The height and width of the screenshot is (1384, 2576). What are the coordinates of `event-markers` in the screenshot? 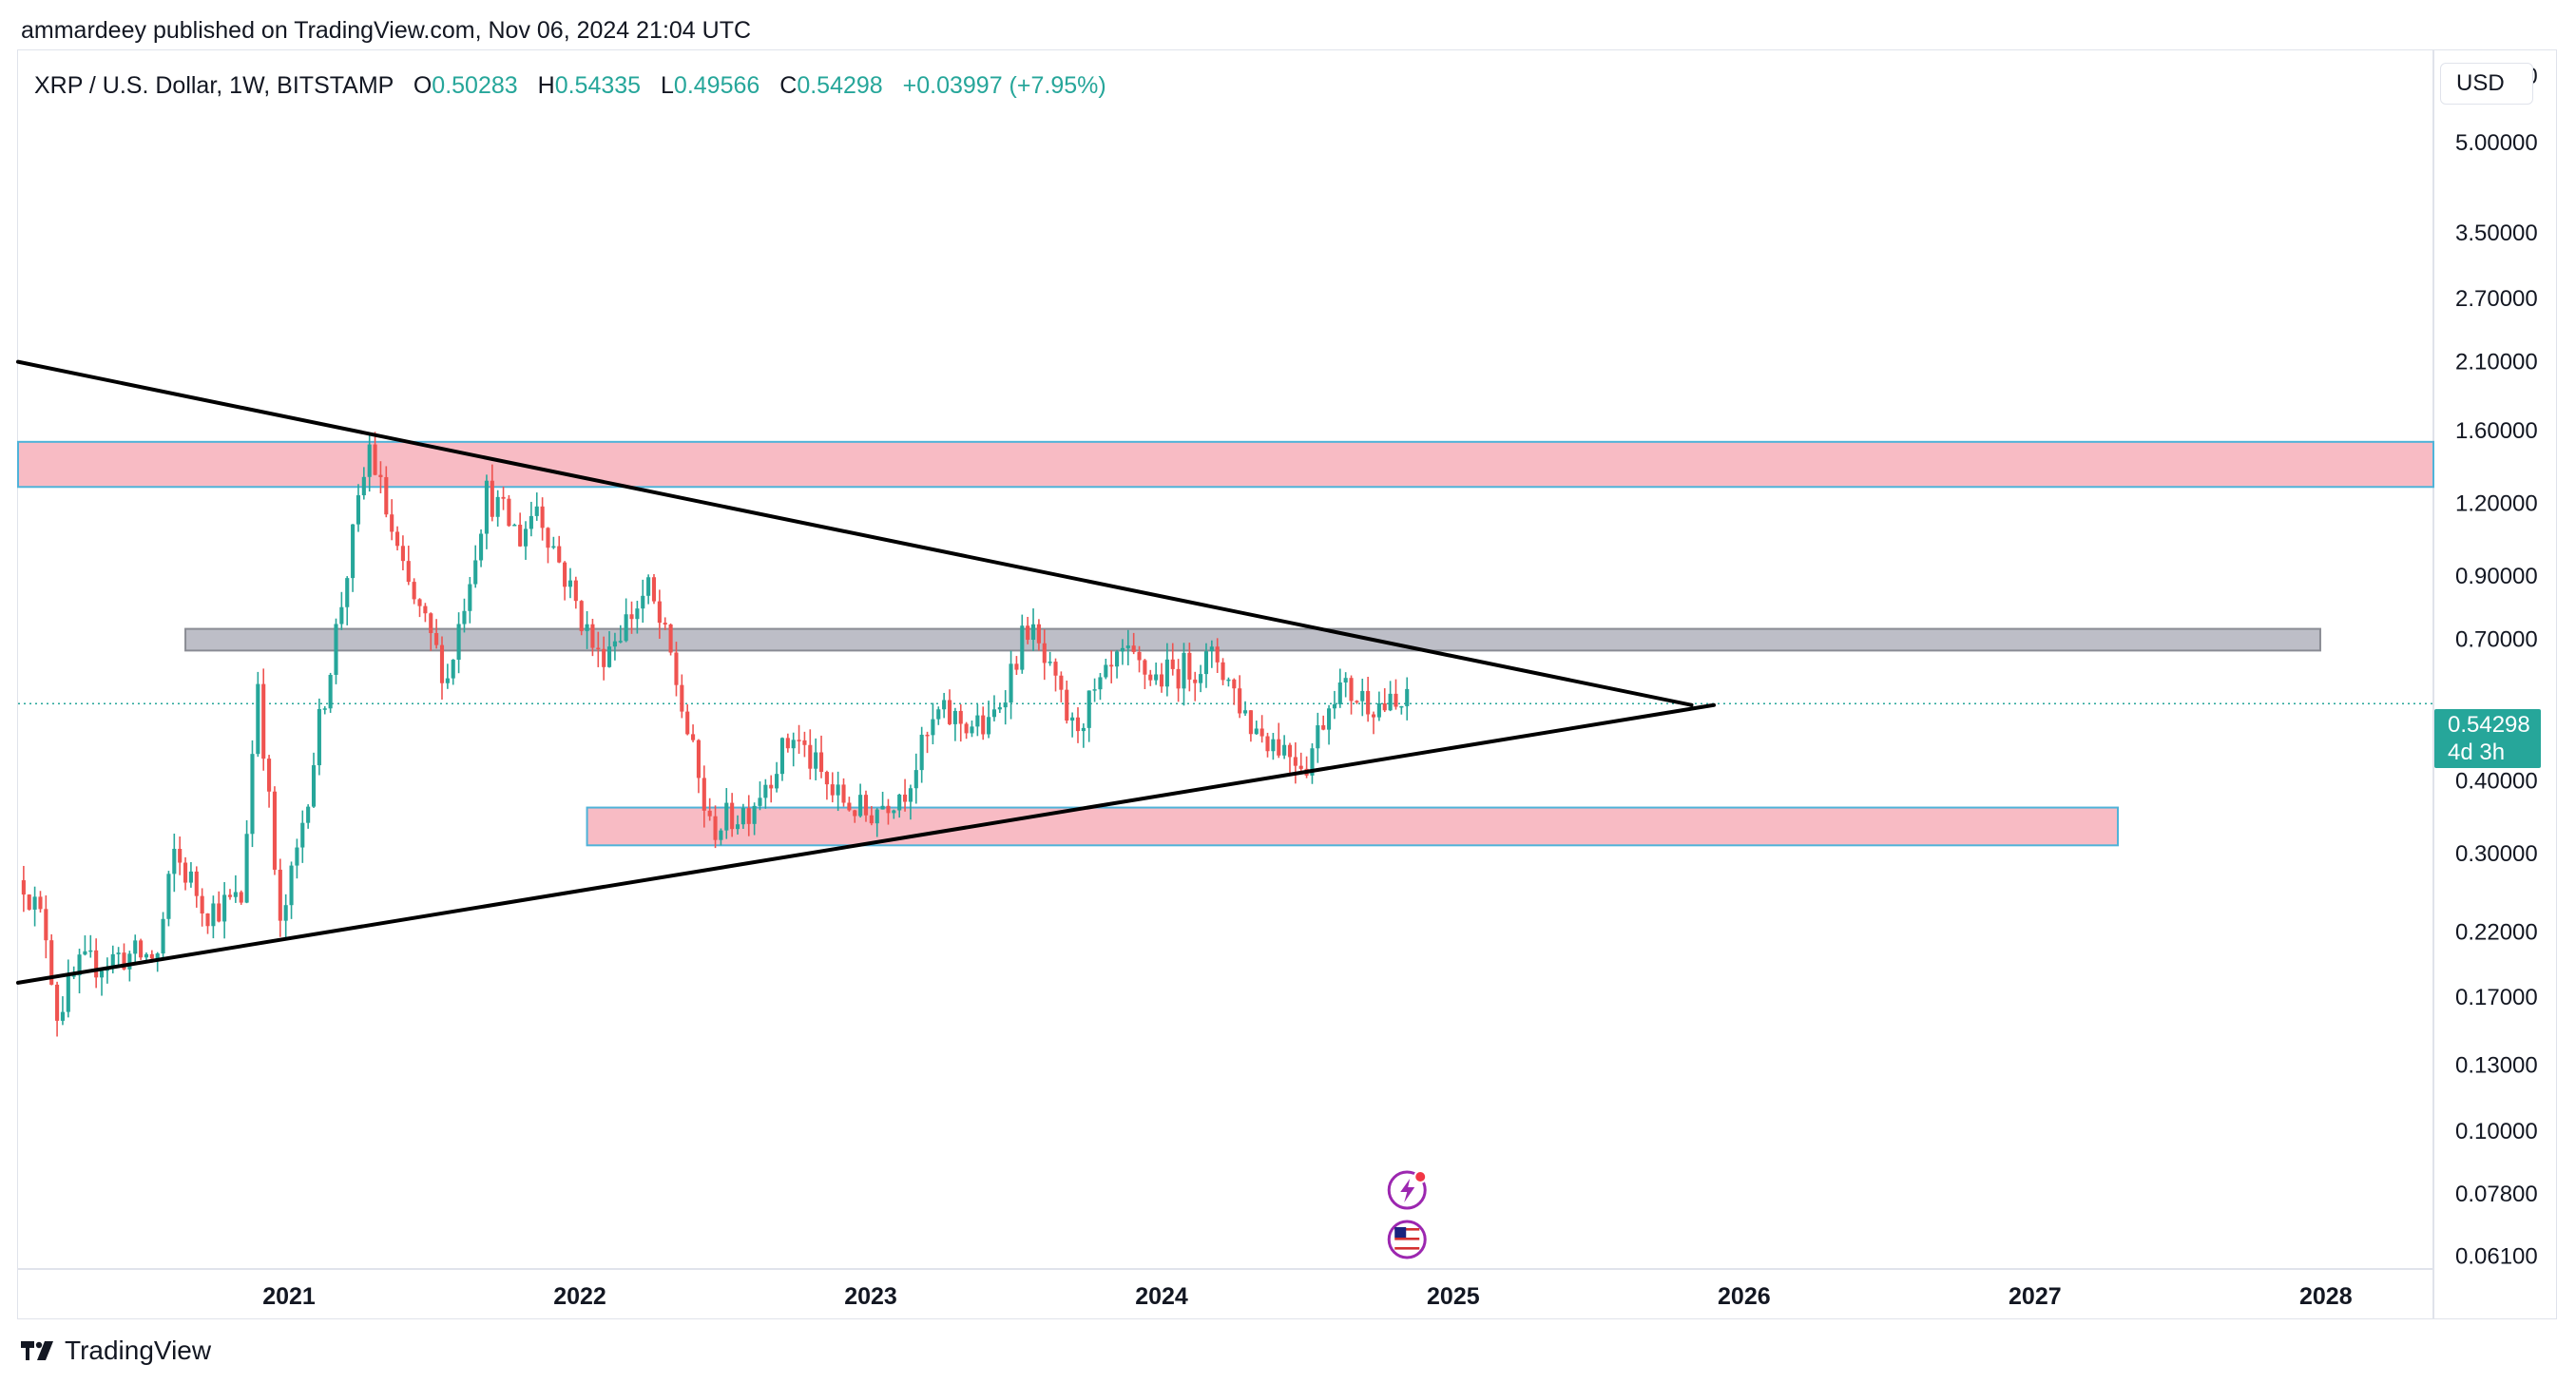 It's located at (1407, 1214).